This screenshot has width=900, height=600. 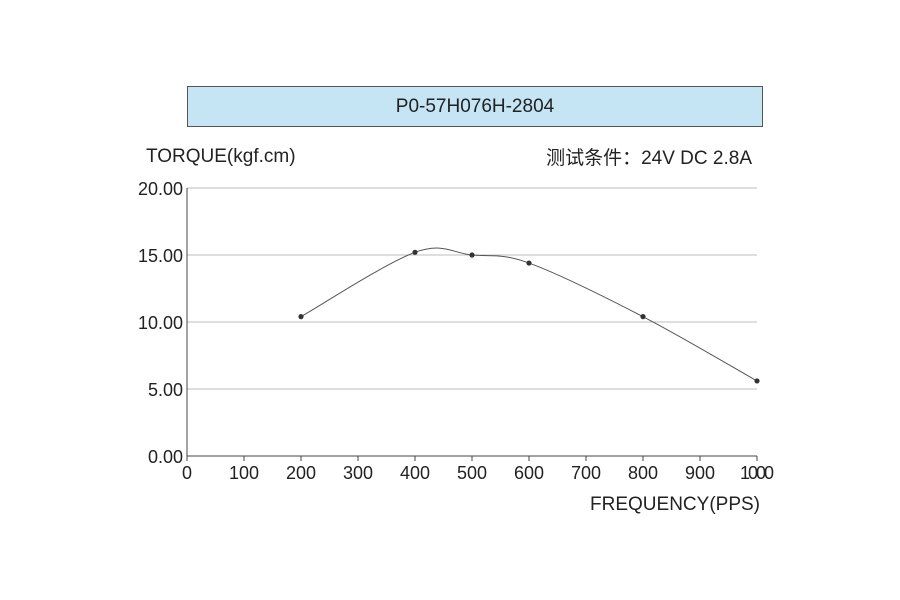 What do you see at coordinates (165, 390) in the screenshot?
I see `y-tick-label: 5.00` at bounding box center [165, 390].